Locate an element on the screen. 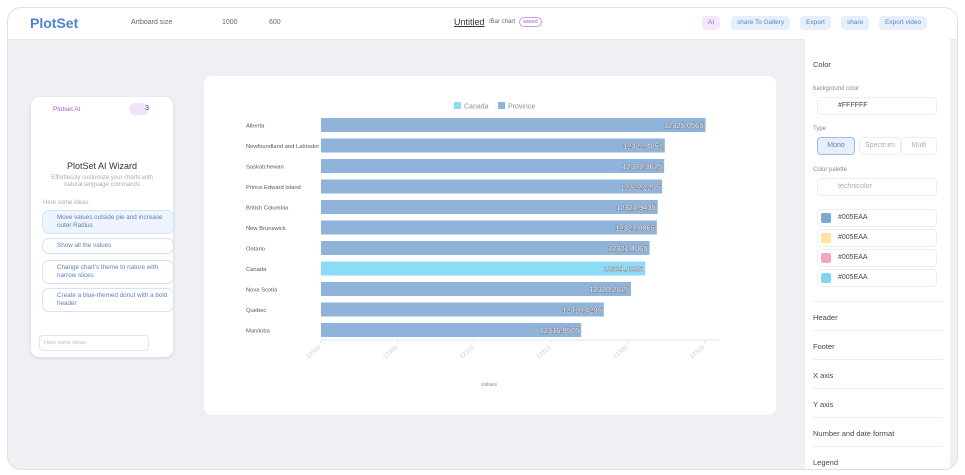  doc-subtitle: /Bar chart is located at coordinates (502, 22).